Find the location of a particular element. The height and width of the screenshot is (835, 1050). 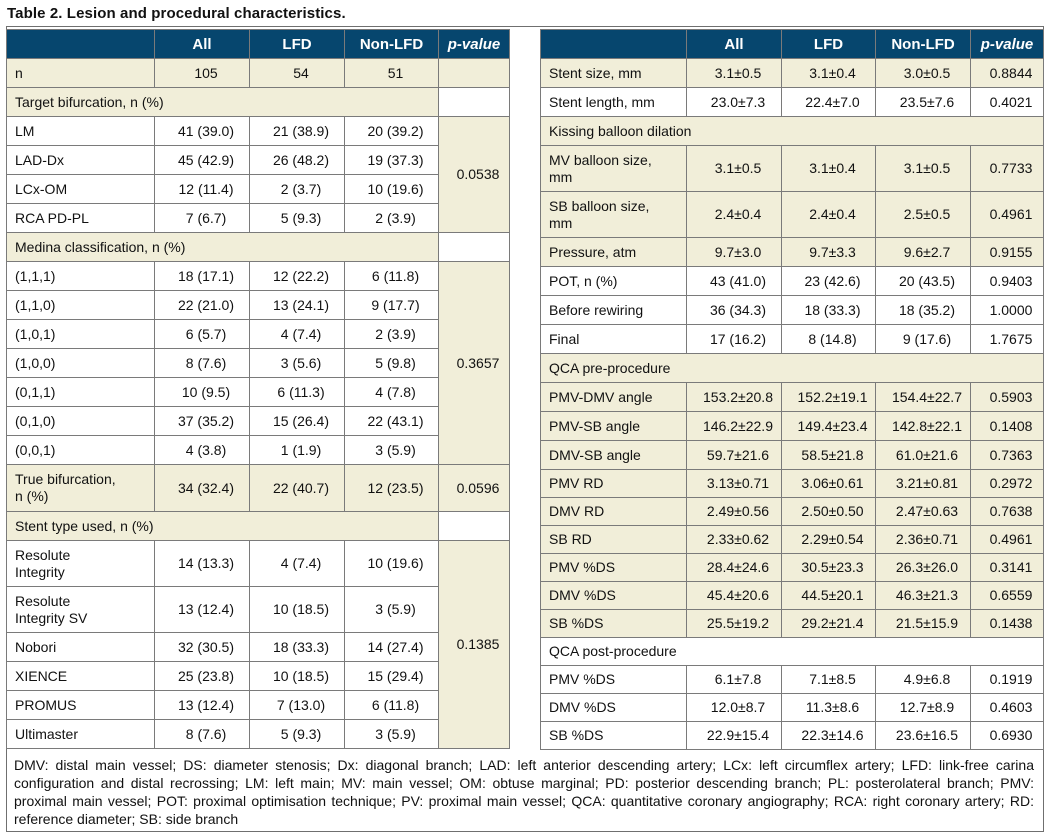

row-label: (0,1,0) is located at coordinates (80, 421).